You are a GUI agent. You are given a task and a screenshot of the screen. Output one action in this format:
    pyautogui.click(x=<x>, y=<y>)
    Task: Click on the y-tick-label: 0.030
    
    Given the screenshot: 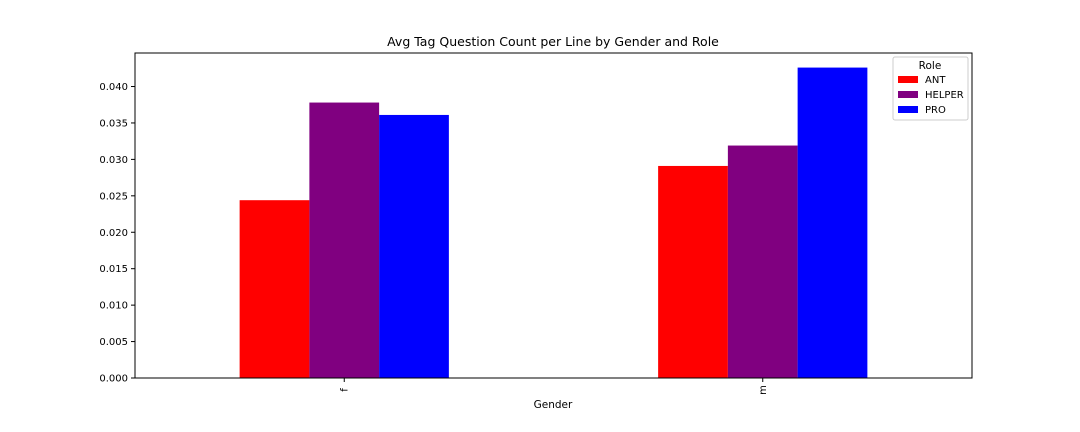 What is the action you would take?
    pyautogui.click(x=113, y=160)
    